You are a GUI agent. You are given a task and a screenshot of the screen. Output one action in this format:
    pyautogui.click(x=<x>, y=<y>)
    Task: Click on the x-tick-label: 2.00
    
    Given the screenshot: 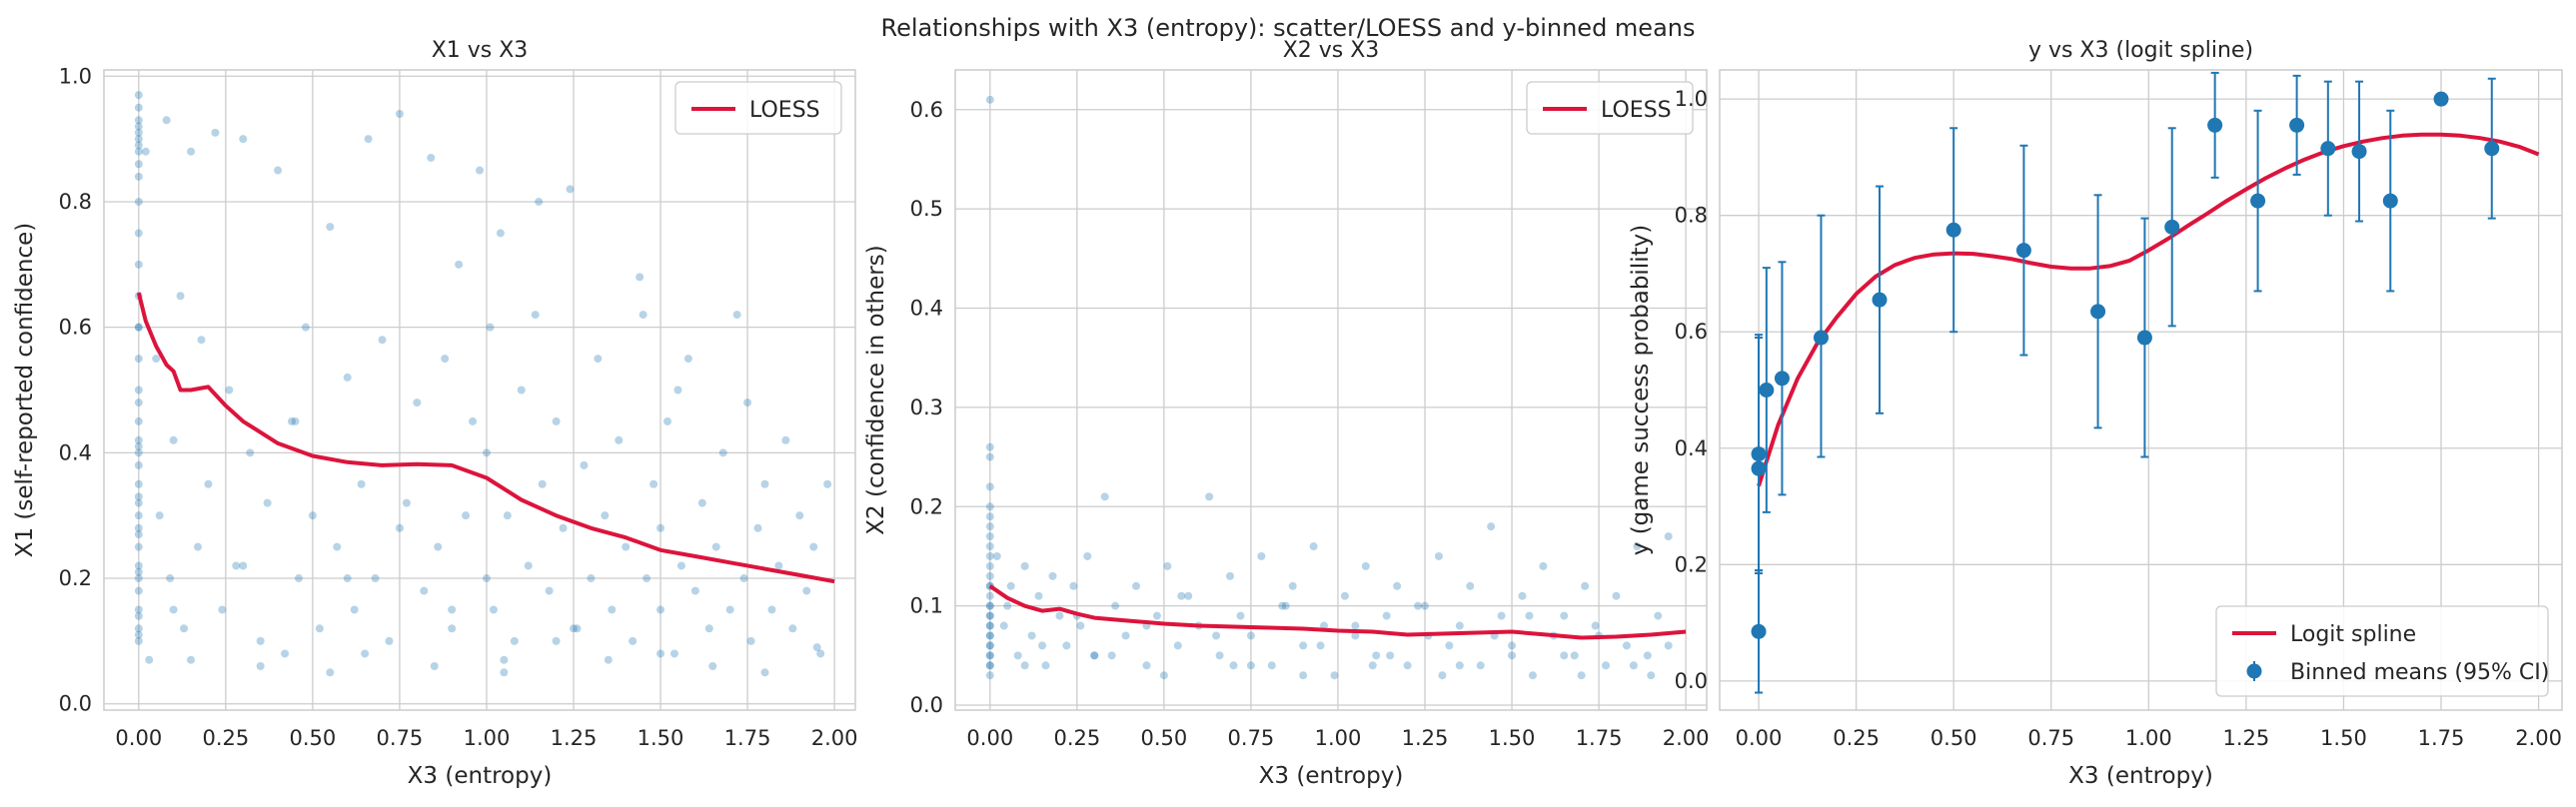 What is the action you would take?
    pyautogui.click(x=834, y=738)
    